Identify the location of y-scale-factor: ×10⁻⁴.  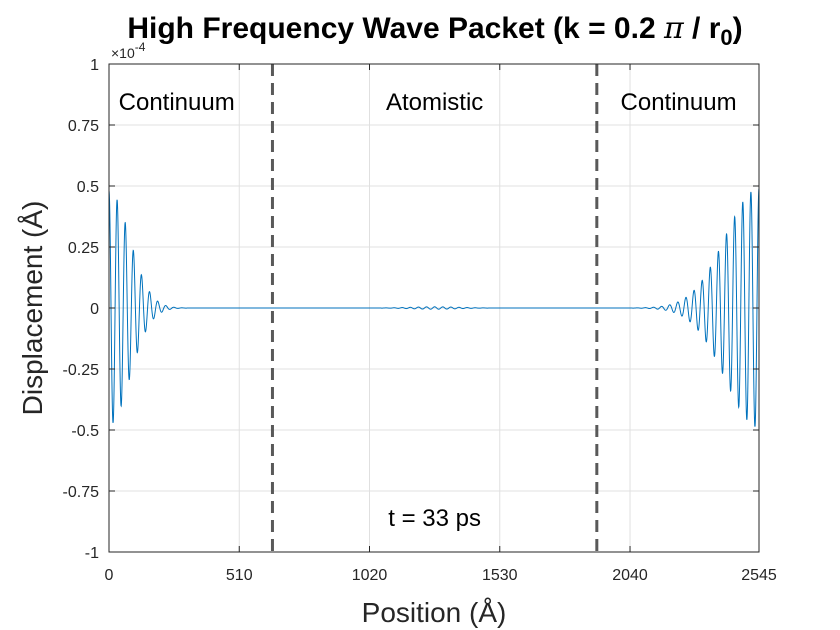
(128, 50).